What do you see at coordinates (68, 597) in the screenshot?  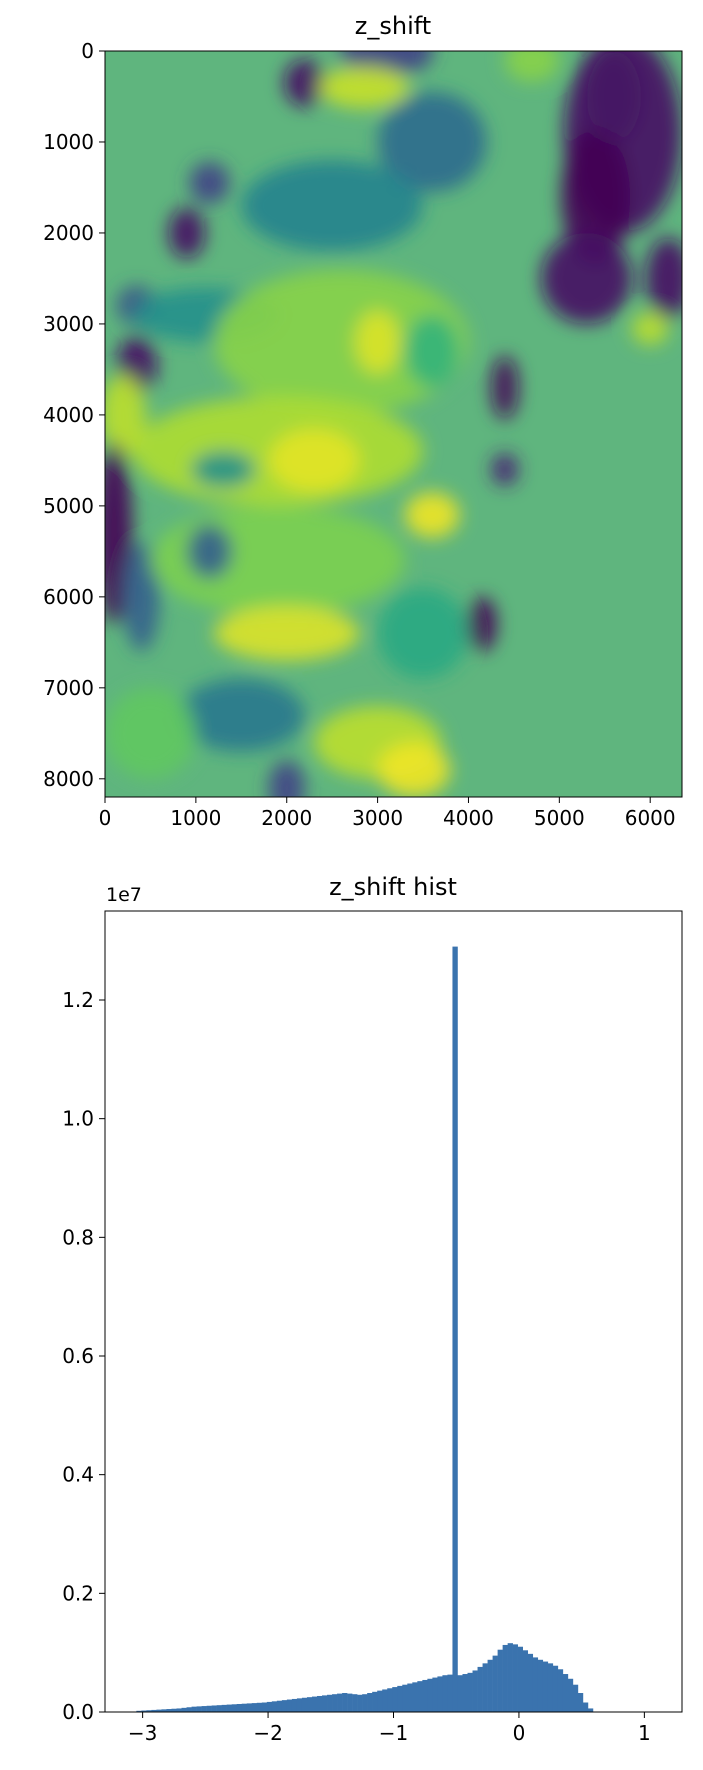 I see `heatmap-y-tick-label: 6000` at bounding box center [68, 597].